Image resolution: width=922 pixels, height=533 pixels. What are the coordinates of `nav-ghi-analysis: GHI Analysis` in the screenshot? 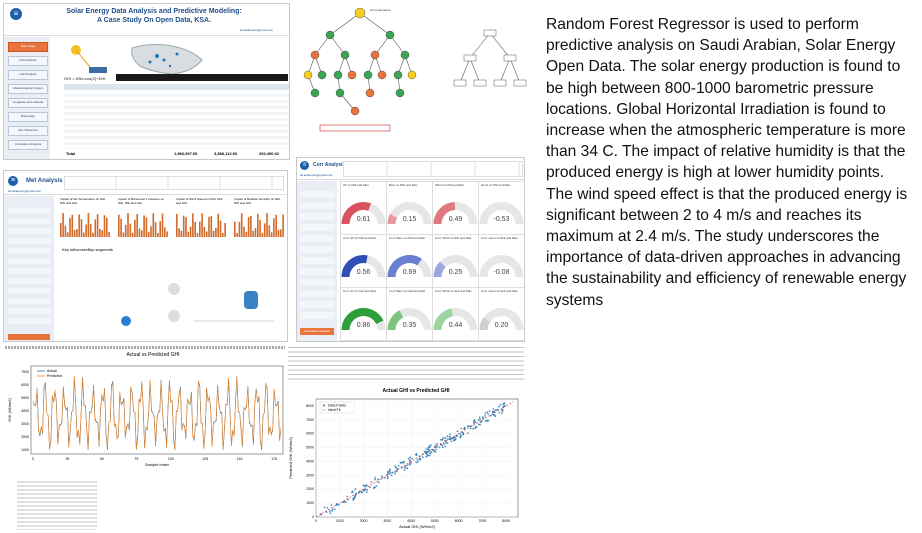 It's located at (28, 75).